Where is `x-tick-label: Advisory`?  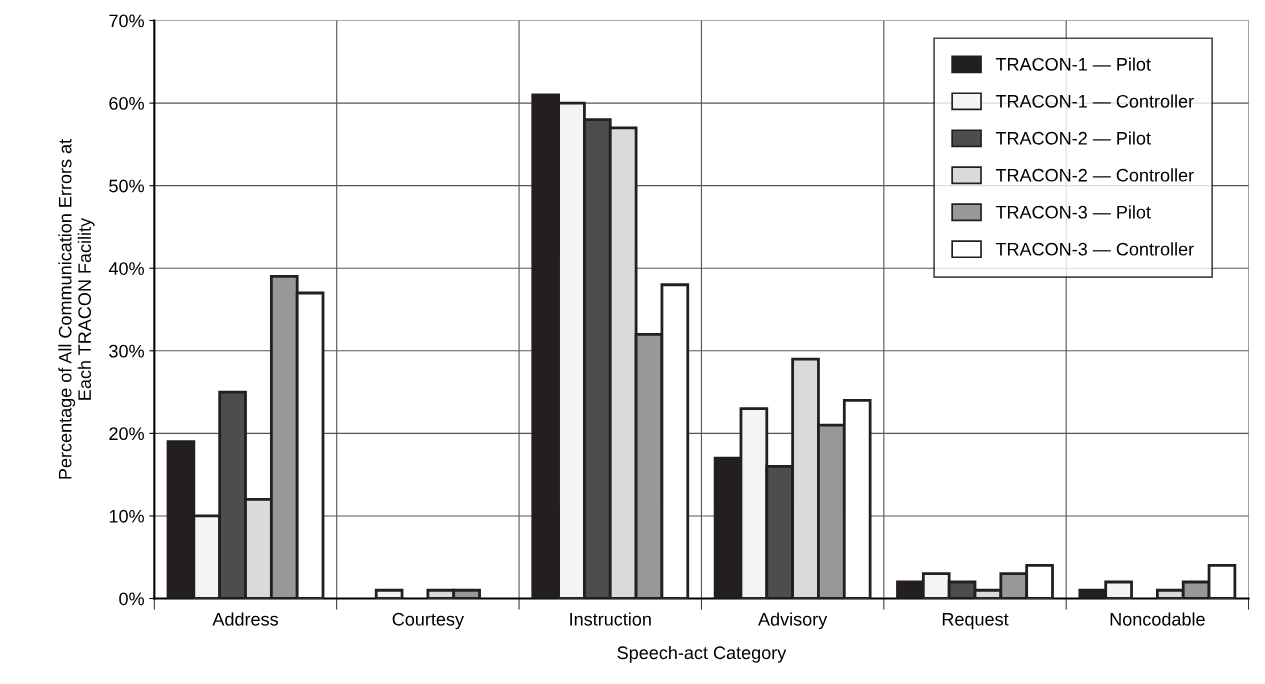 x-tick-label: Advisory is located at coordinates (793, 621).